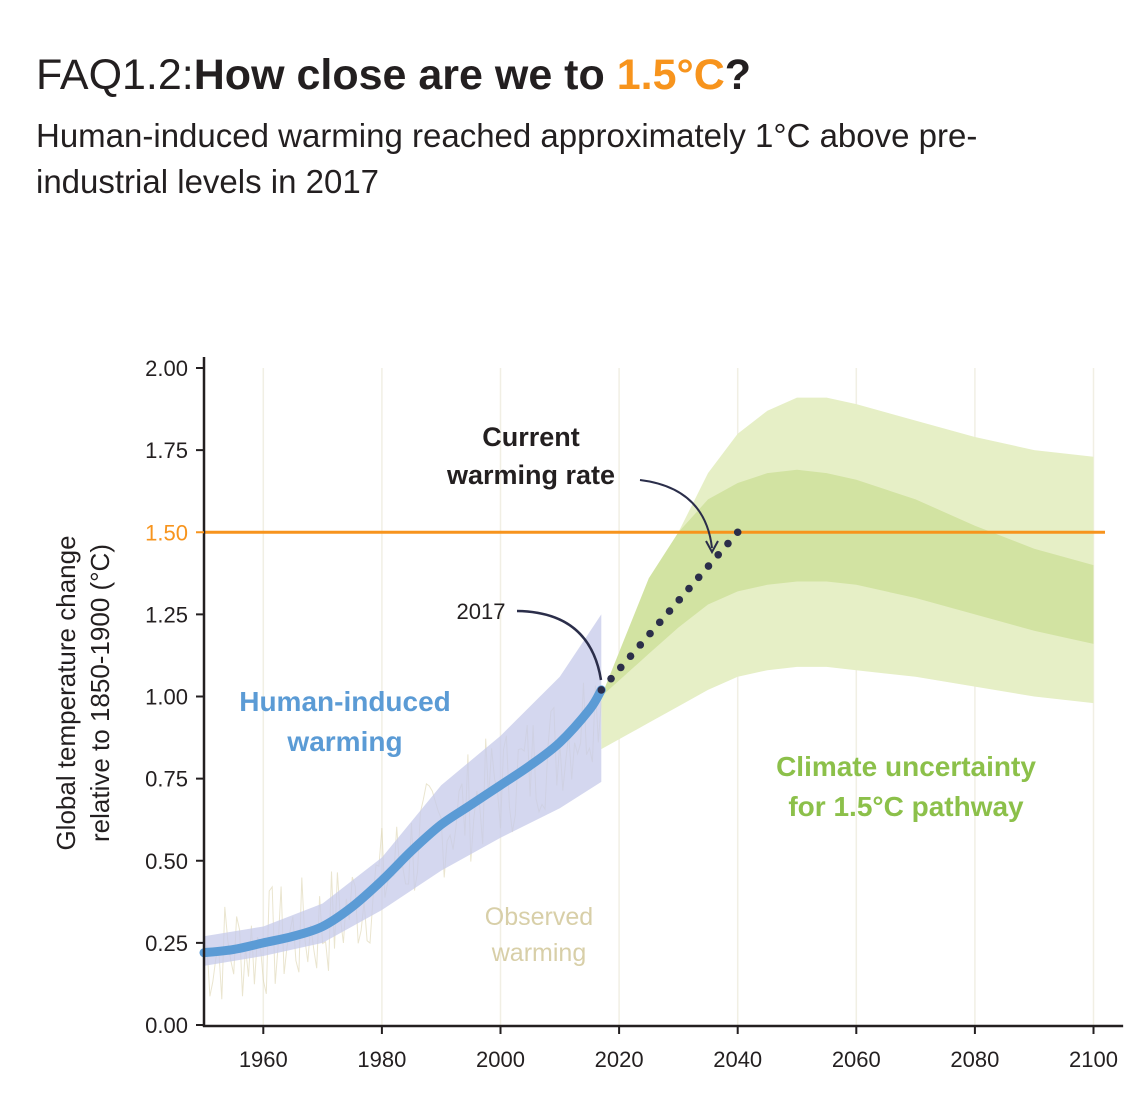 Image resolution: width=1129 pixels, height=1106 pixels. What do you see at coordinates (974, 1059) in the screenshot?
I see `x-tick-label: 2080` at bounding box center [974, 1059].